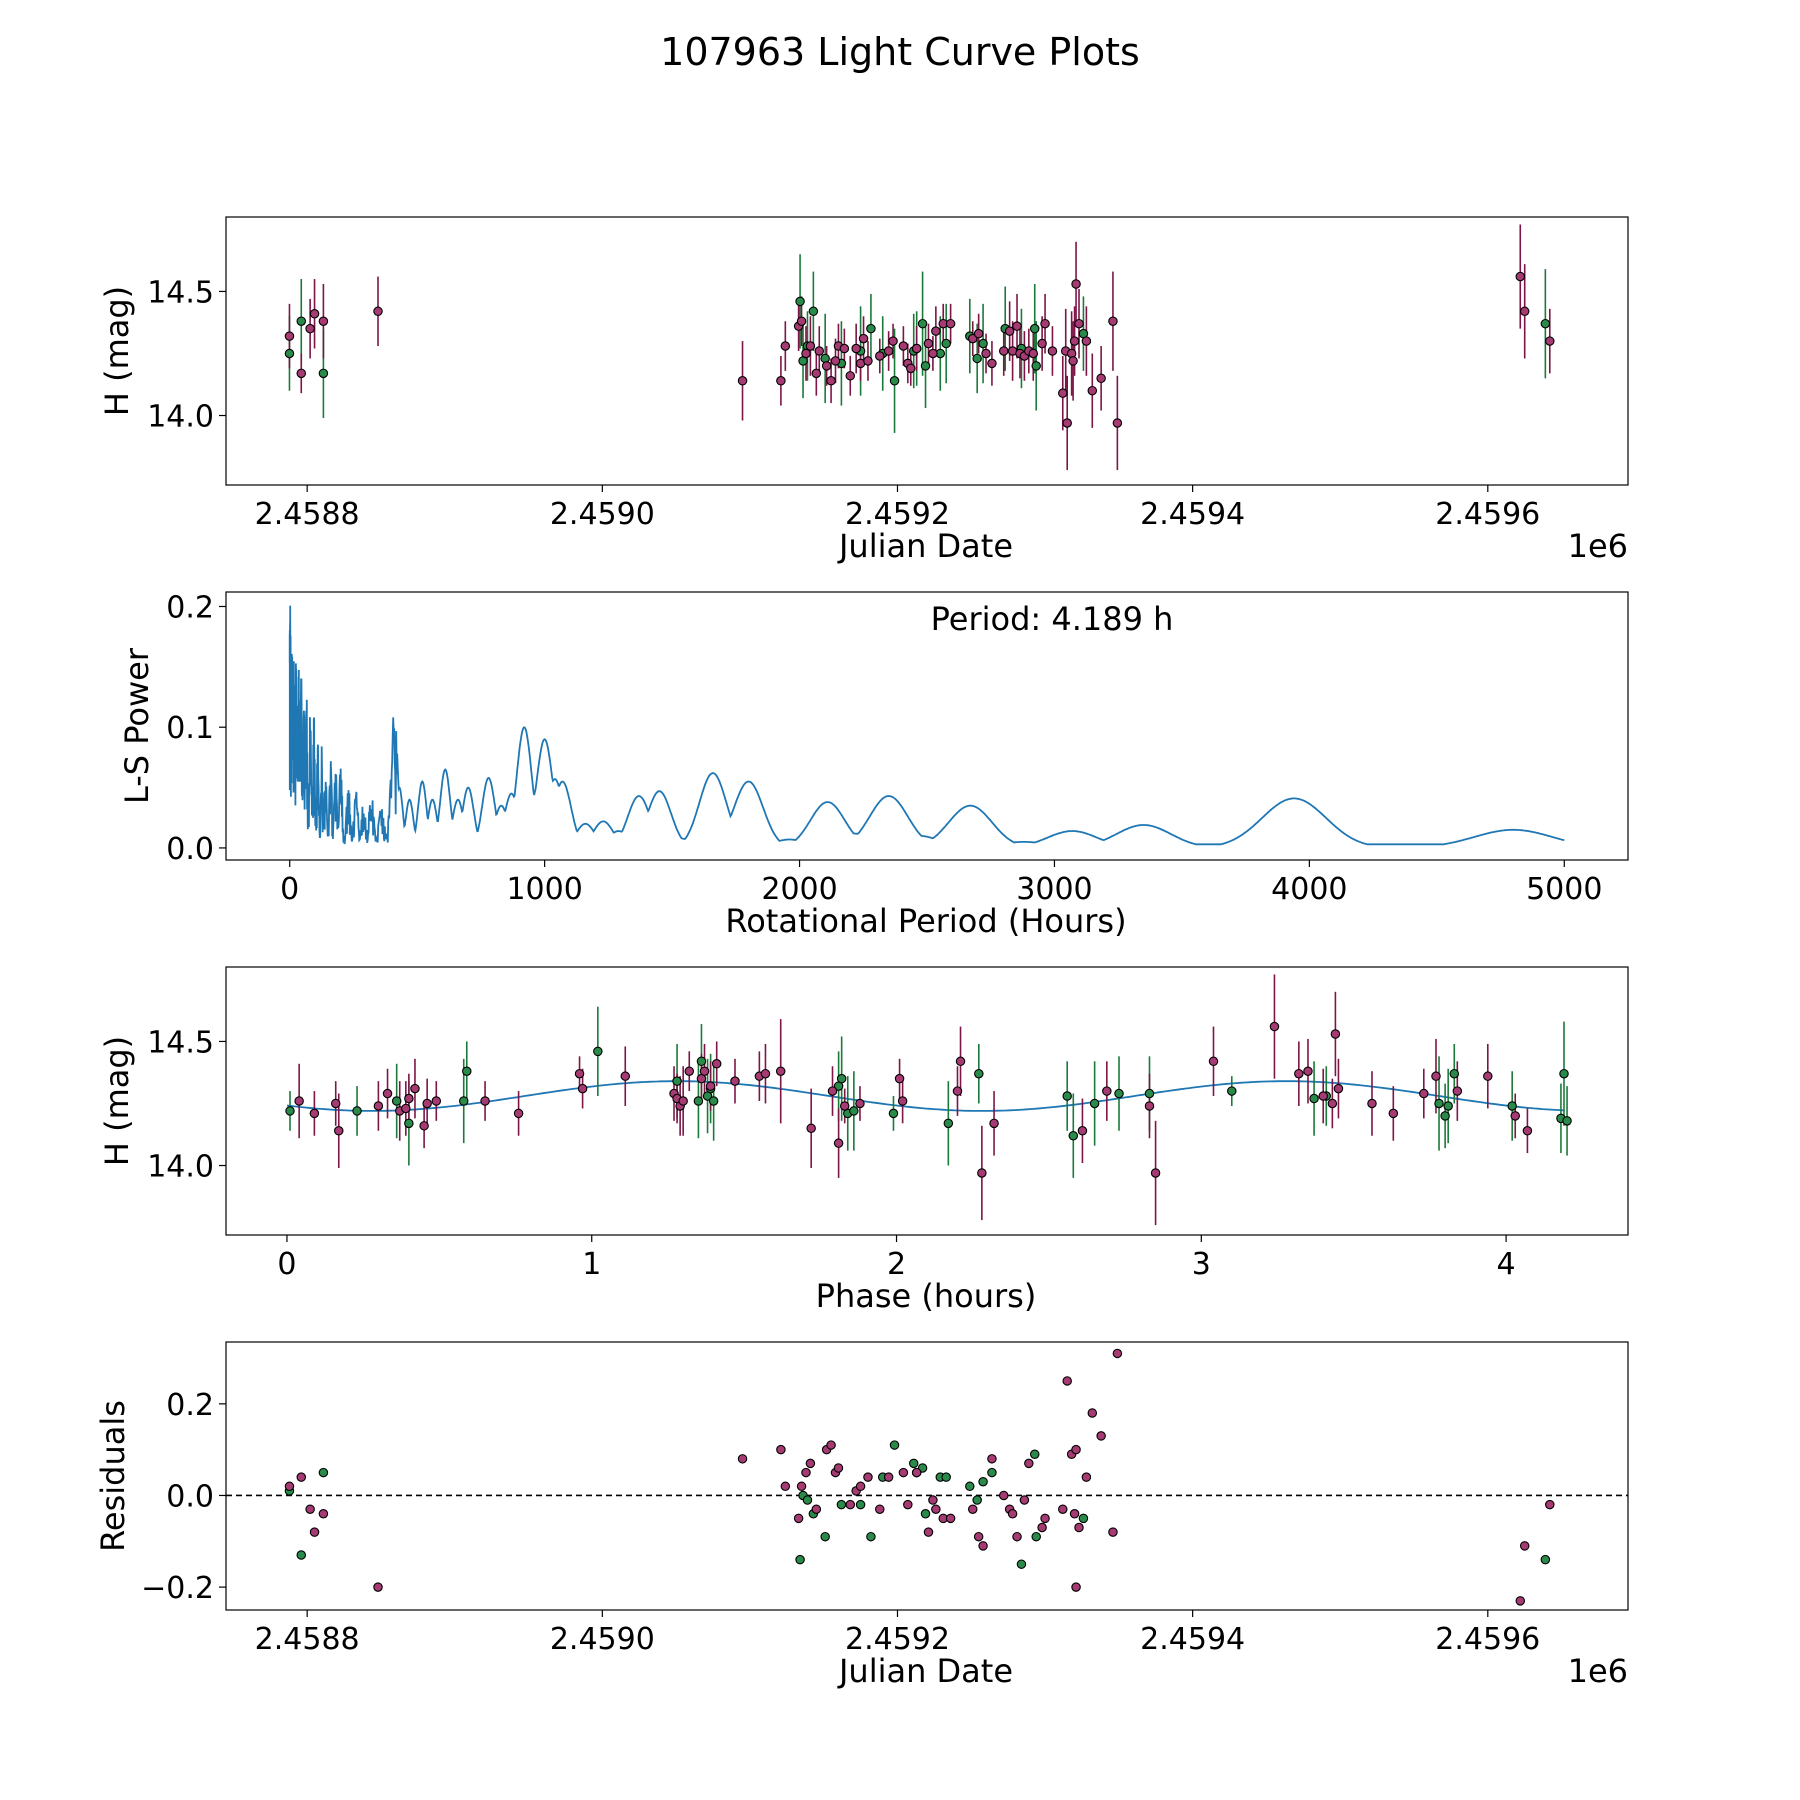  I want to click on light-curve-points, so click(919, 347).